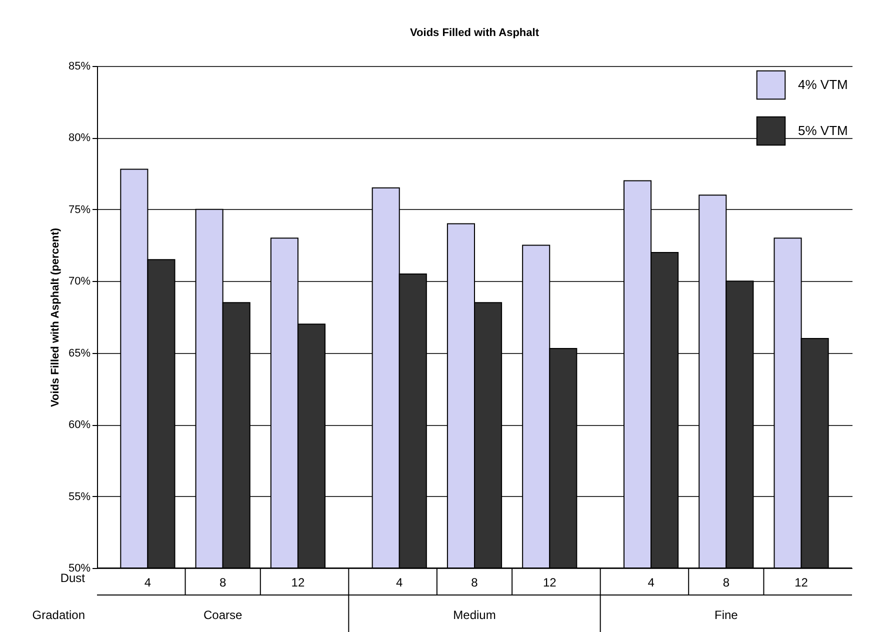 Image resolution: width=875 pixels, height=632 pixels. I want to click on legend-label: 5% VTM, so click(823, 130).